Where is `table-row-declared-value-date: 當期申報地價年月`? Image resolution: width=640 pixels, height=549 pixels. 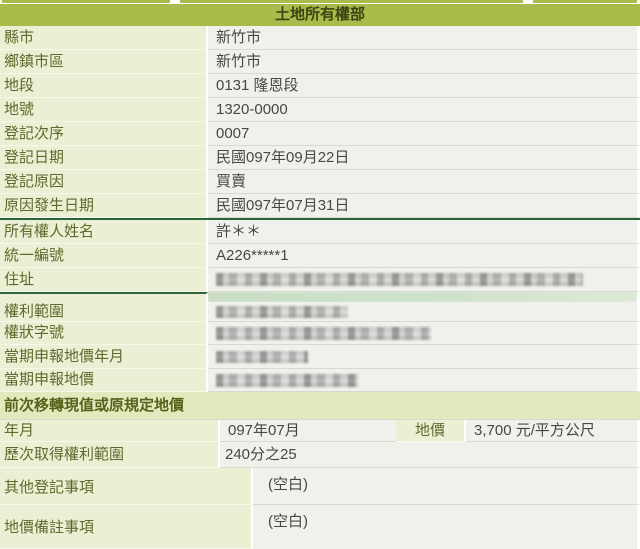 table-row-declared-value-date: 當期申報地價年月 is located at coordinates (320, 357).